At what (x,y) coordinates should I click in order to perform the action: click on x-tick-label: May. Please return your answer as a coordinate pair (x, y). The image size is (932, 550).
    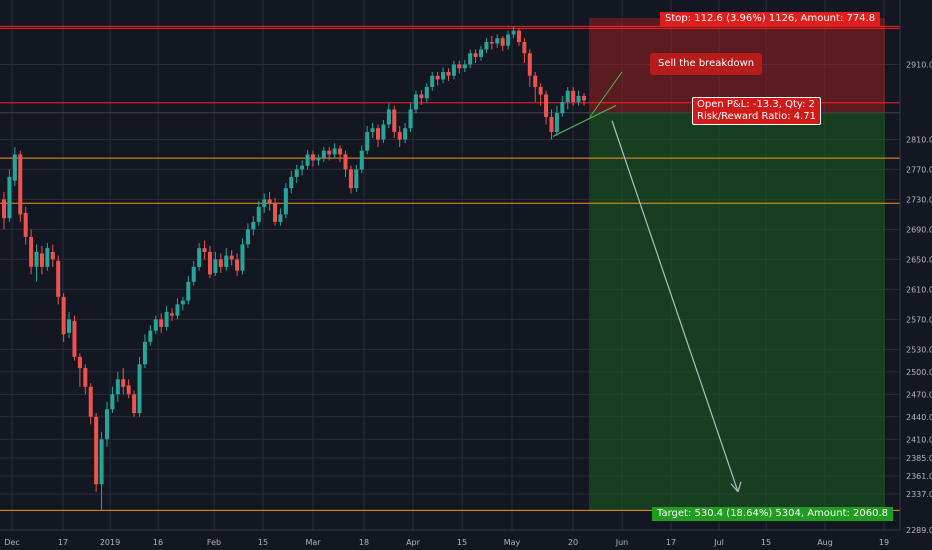
    Looking at the image, I should click on (512, 542).